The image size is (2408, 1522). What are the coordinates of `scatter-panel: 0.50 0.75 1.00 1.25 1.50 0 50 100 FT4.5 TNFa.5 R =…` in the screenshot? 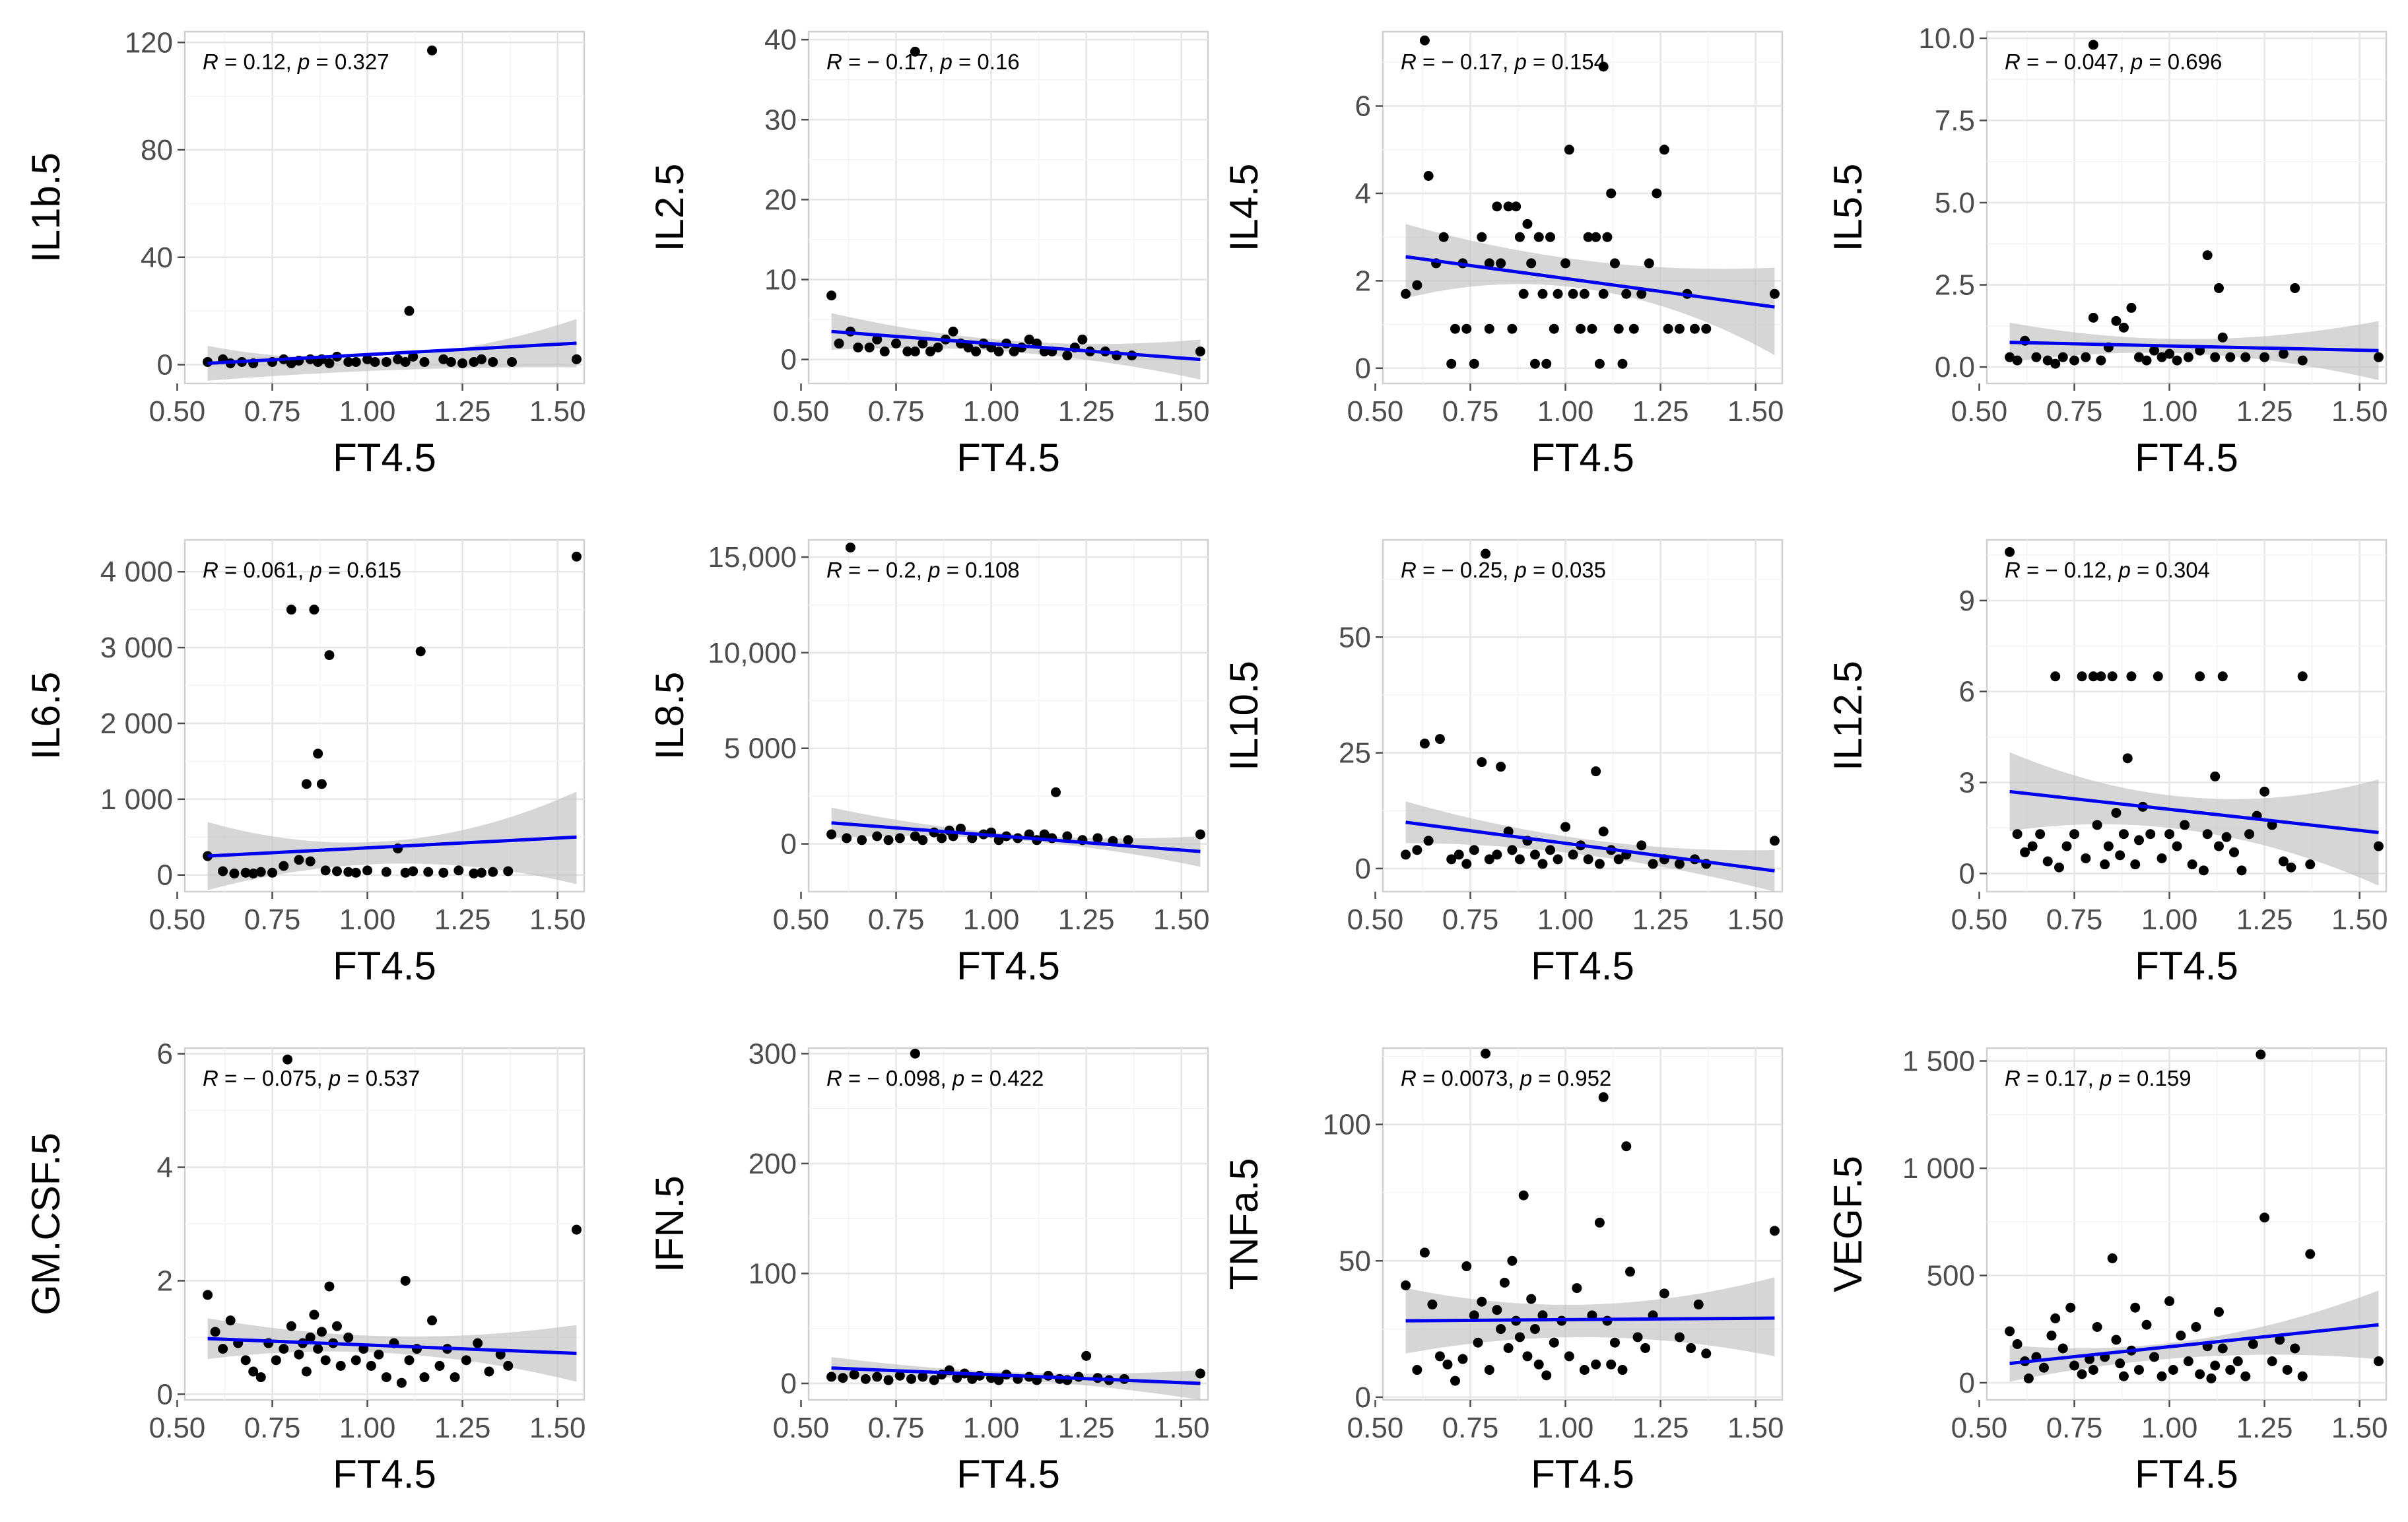 It's located at (1503, 1271).